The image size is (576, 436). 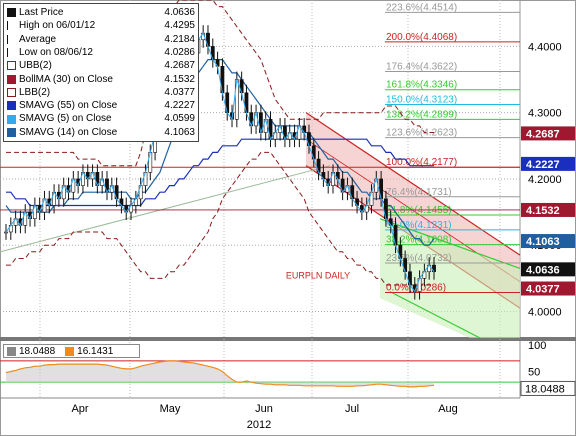 I want to click on oscillator-value-2: 16.1431, so click(x=95, y=351).